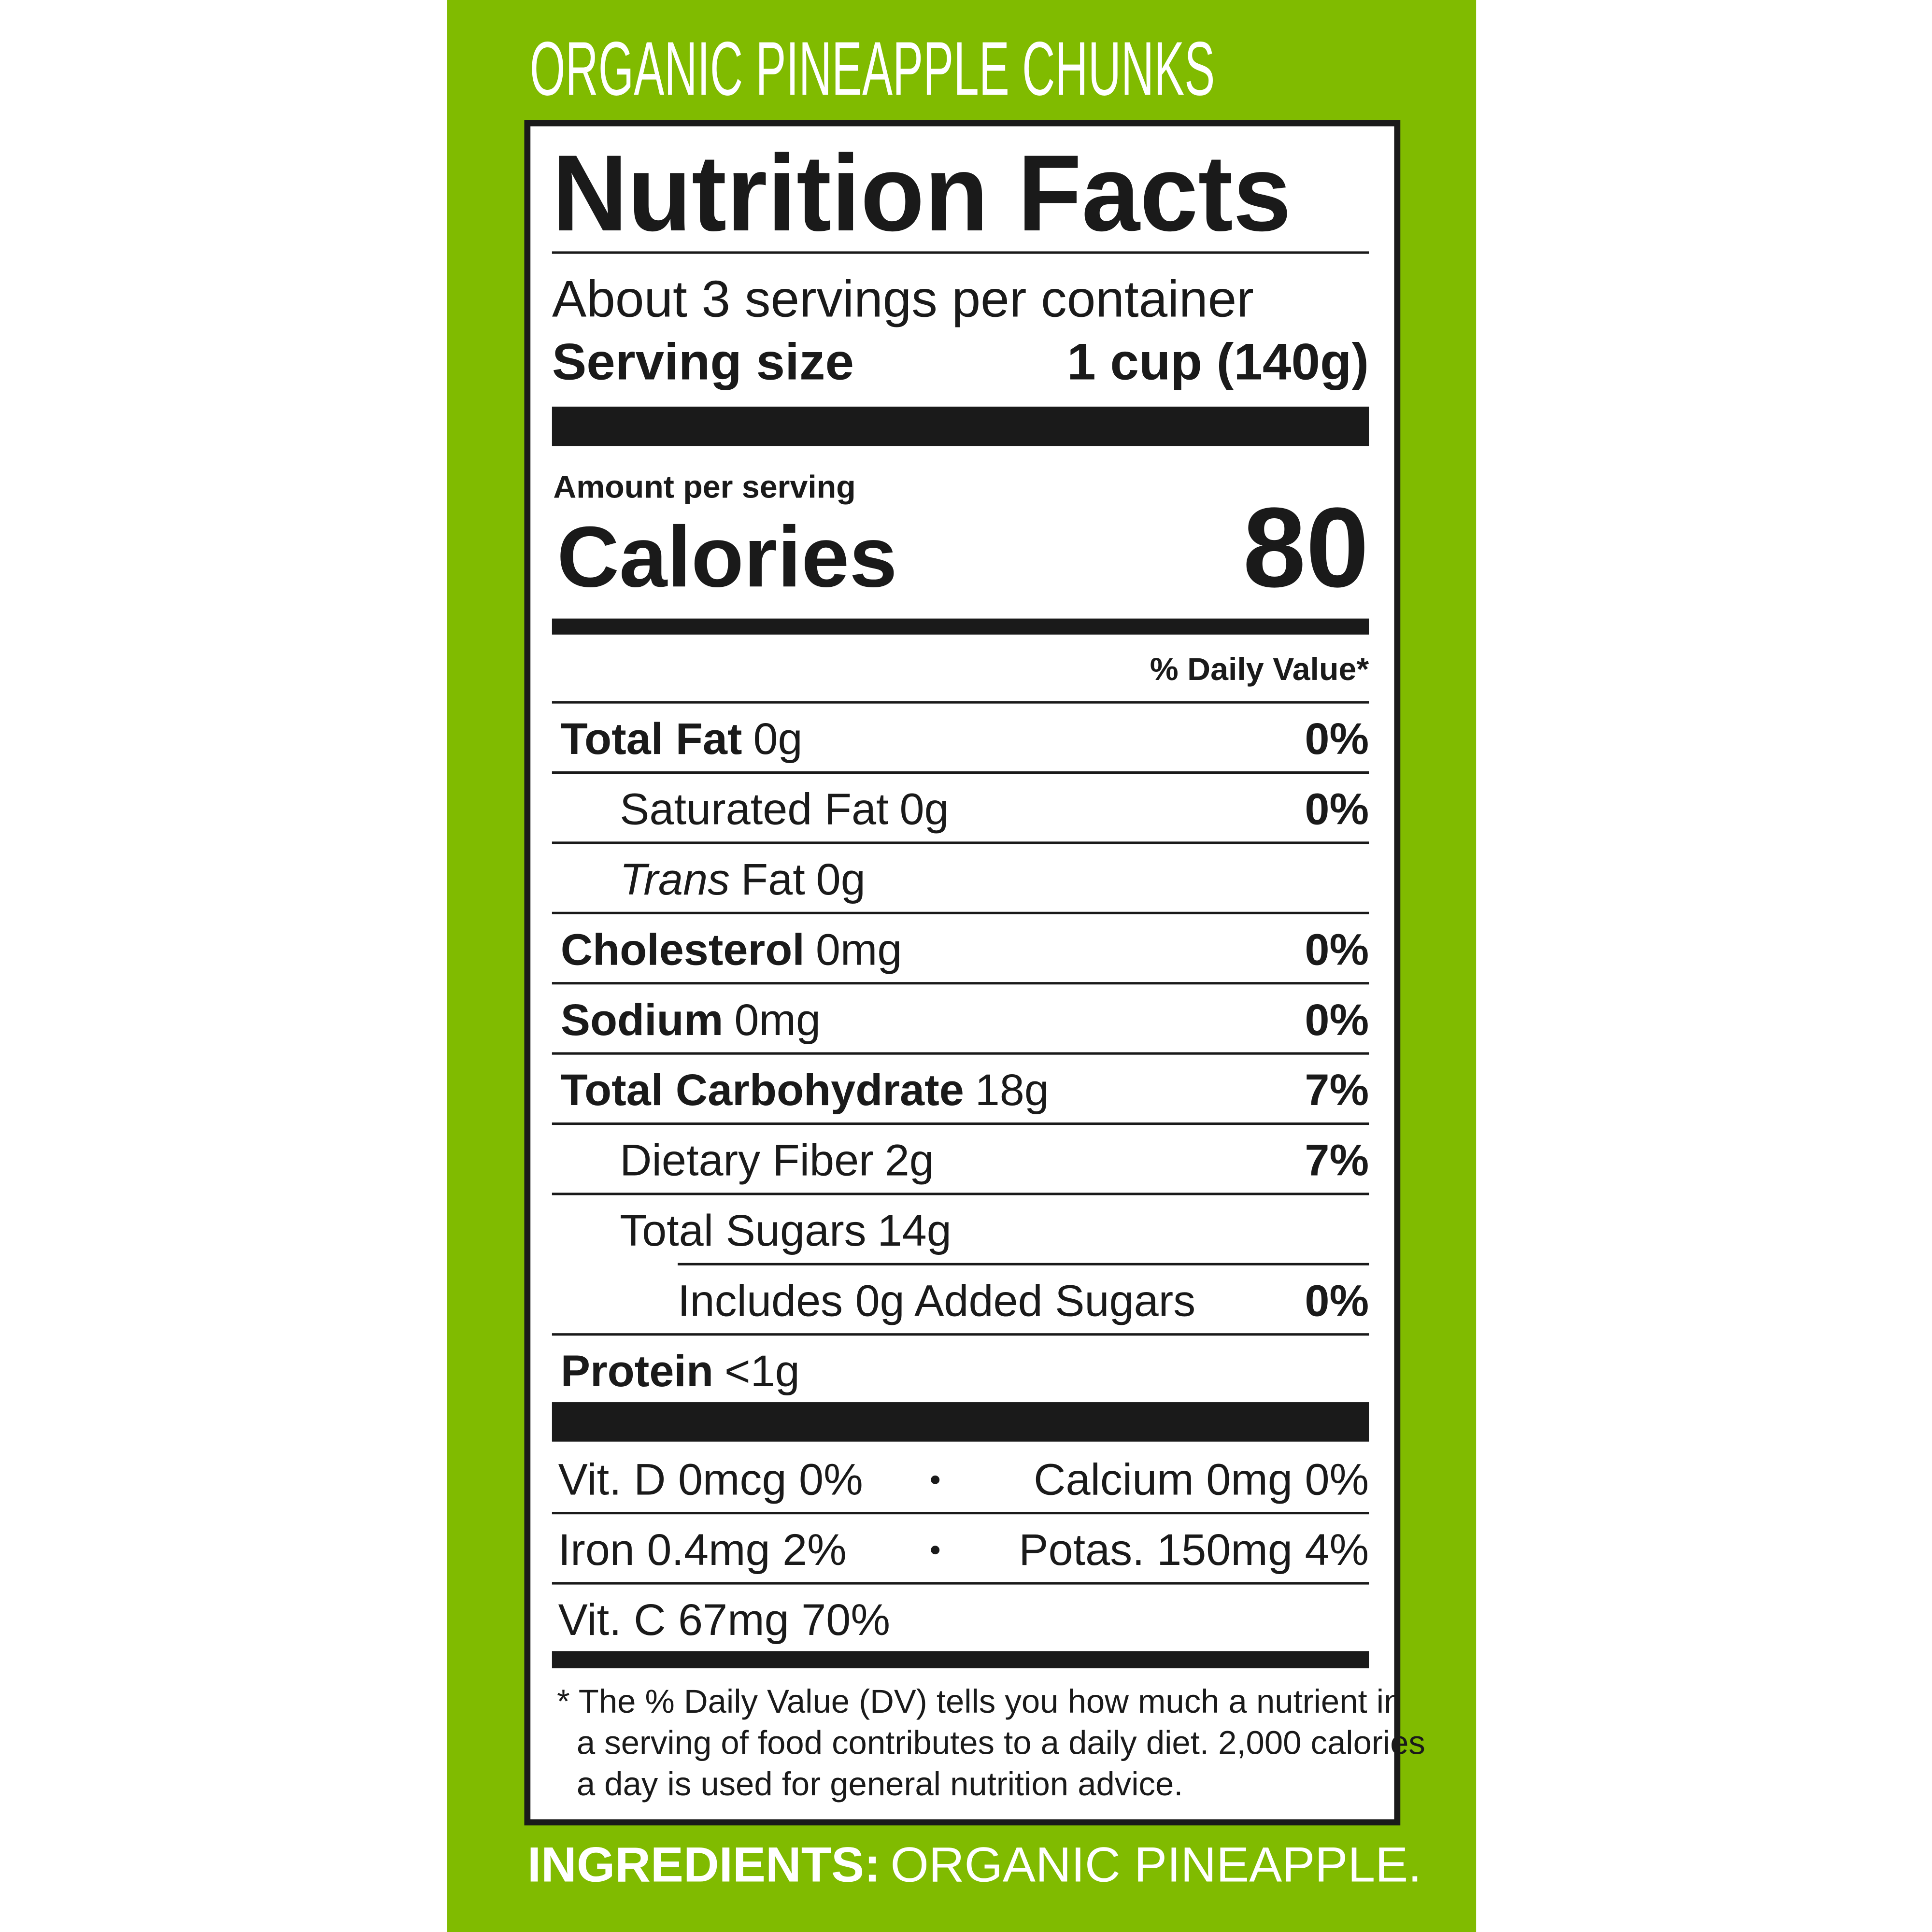 The width and height of the screenshot is (1932, 1932). I want to click on amount-per-serving: Amount per serving, so click(704, 487).